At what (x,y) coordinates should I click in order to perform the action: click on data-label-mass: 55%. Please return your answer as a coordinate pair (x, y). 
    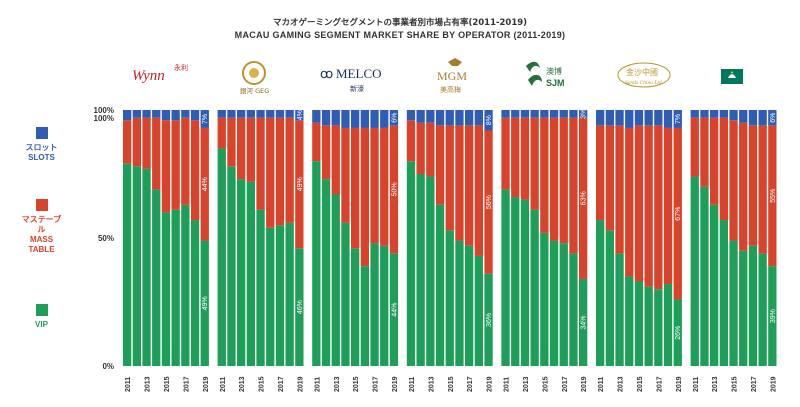
    Looking at the image, I should click on (773, 196).